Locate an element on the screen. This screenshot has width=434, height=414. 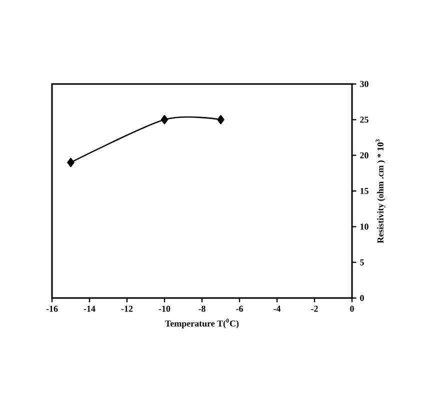
x-tick-label: 0 is located at coordinates (352, 309).